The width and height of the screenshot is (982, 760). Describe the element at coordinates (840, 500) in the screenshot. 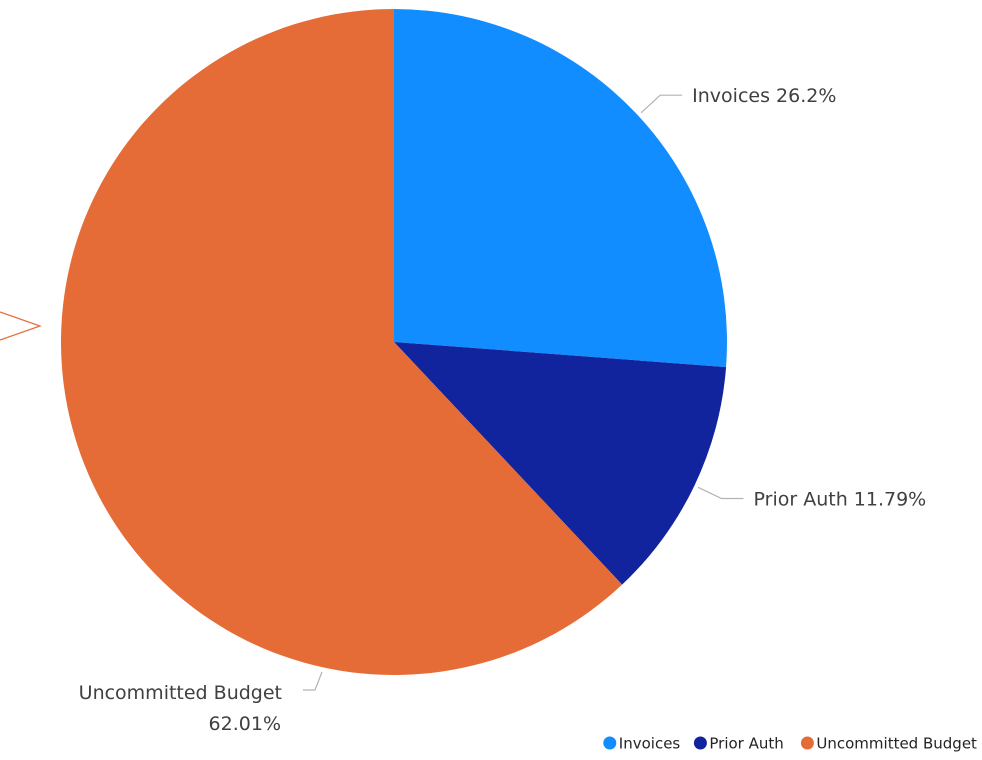

I see `data-label-prior-auth: Prior Auth 11.79%` at that location.